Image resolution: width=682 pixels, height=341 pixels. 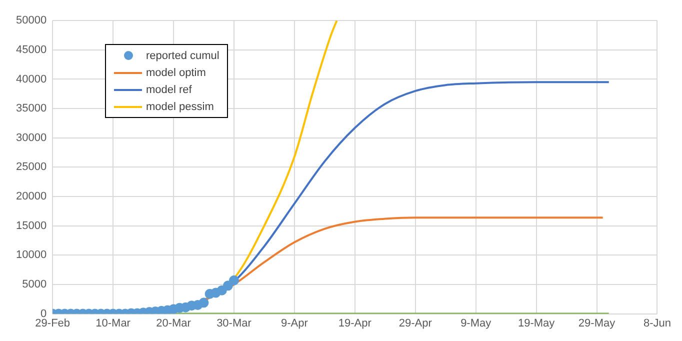 I want to click on x-tick-label: 29-Feb, so click(x=52, y=323).